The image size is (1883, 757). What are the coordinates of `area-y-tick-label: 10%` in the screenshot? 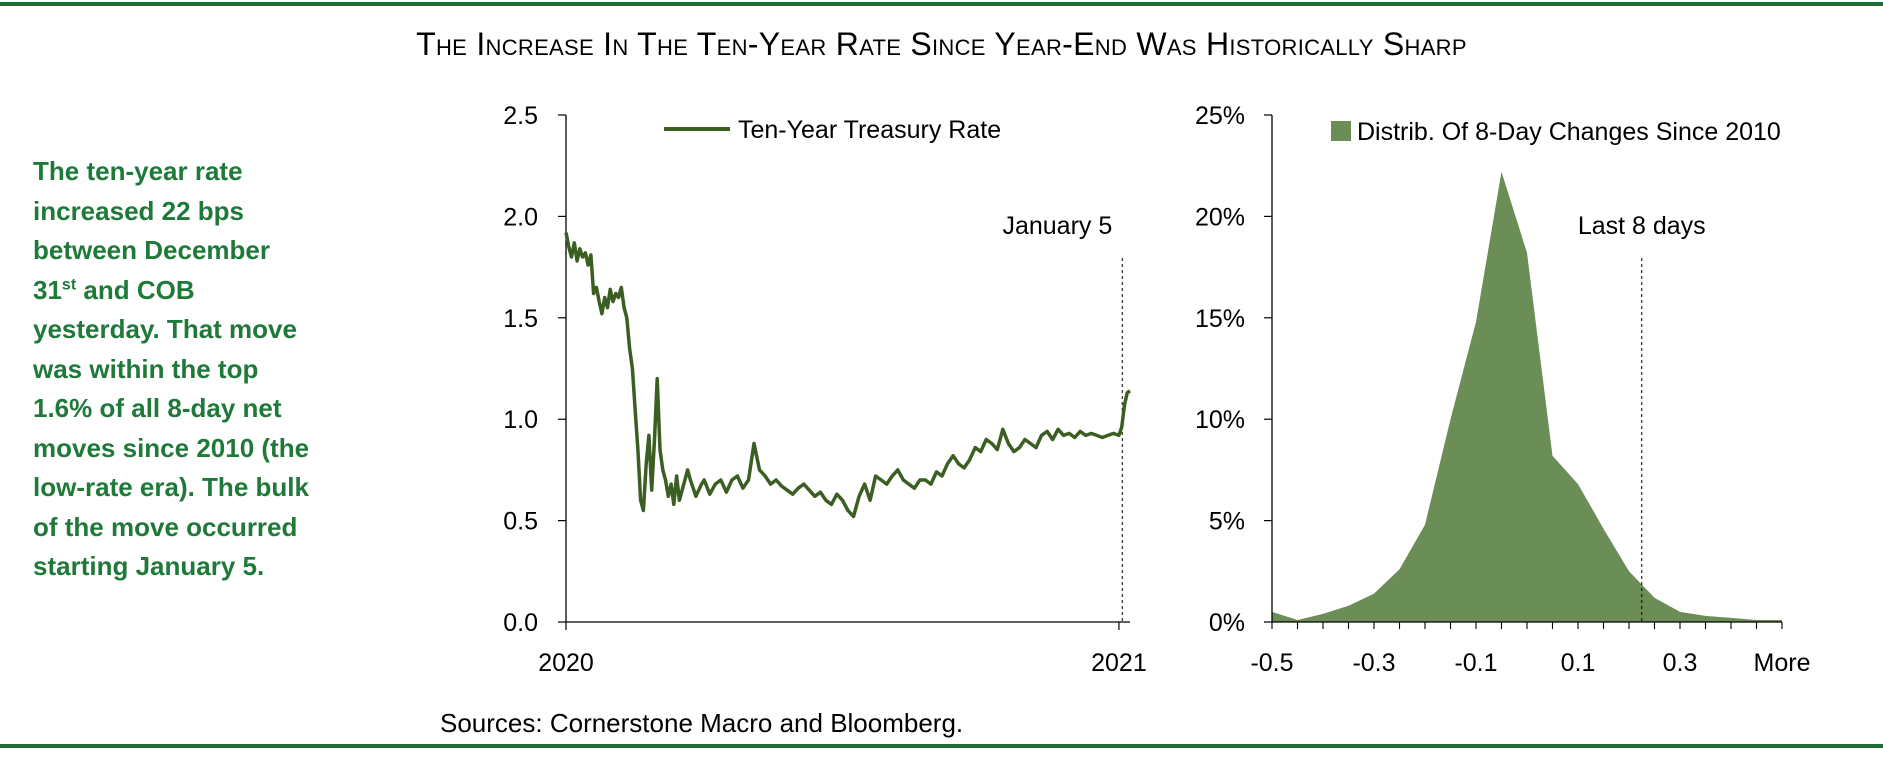 It's located at (1220, 420).